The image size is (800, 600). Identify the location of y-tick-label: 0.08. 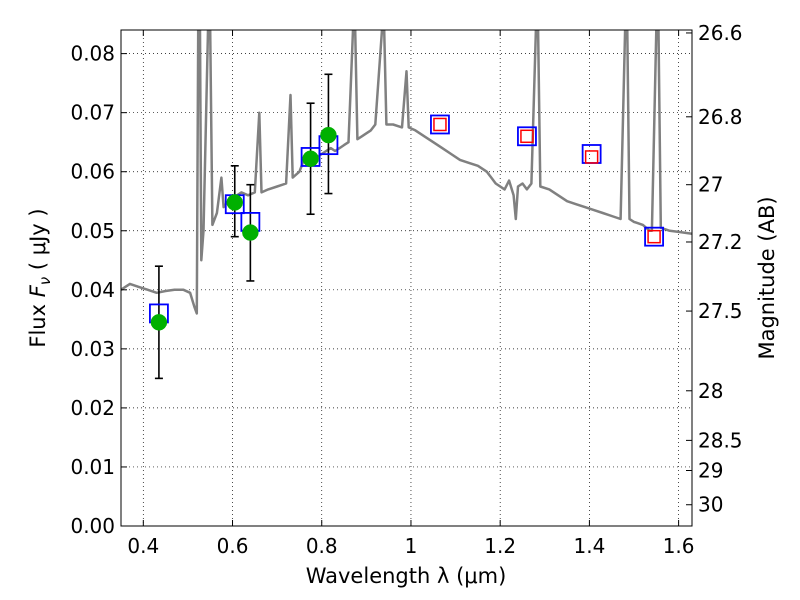
(92, 54).